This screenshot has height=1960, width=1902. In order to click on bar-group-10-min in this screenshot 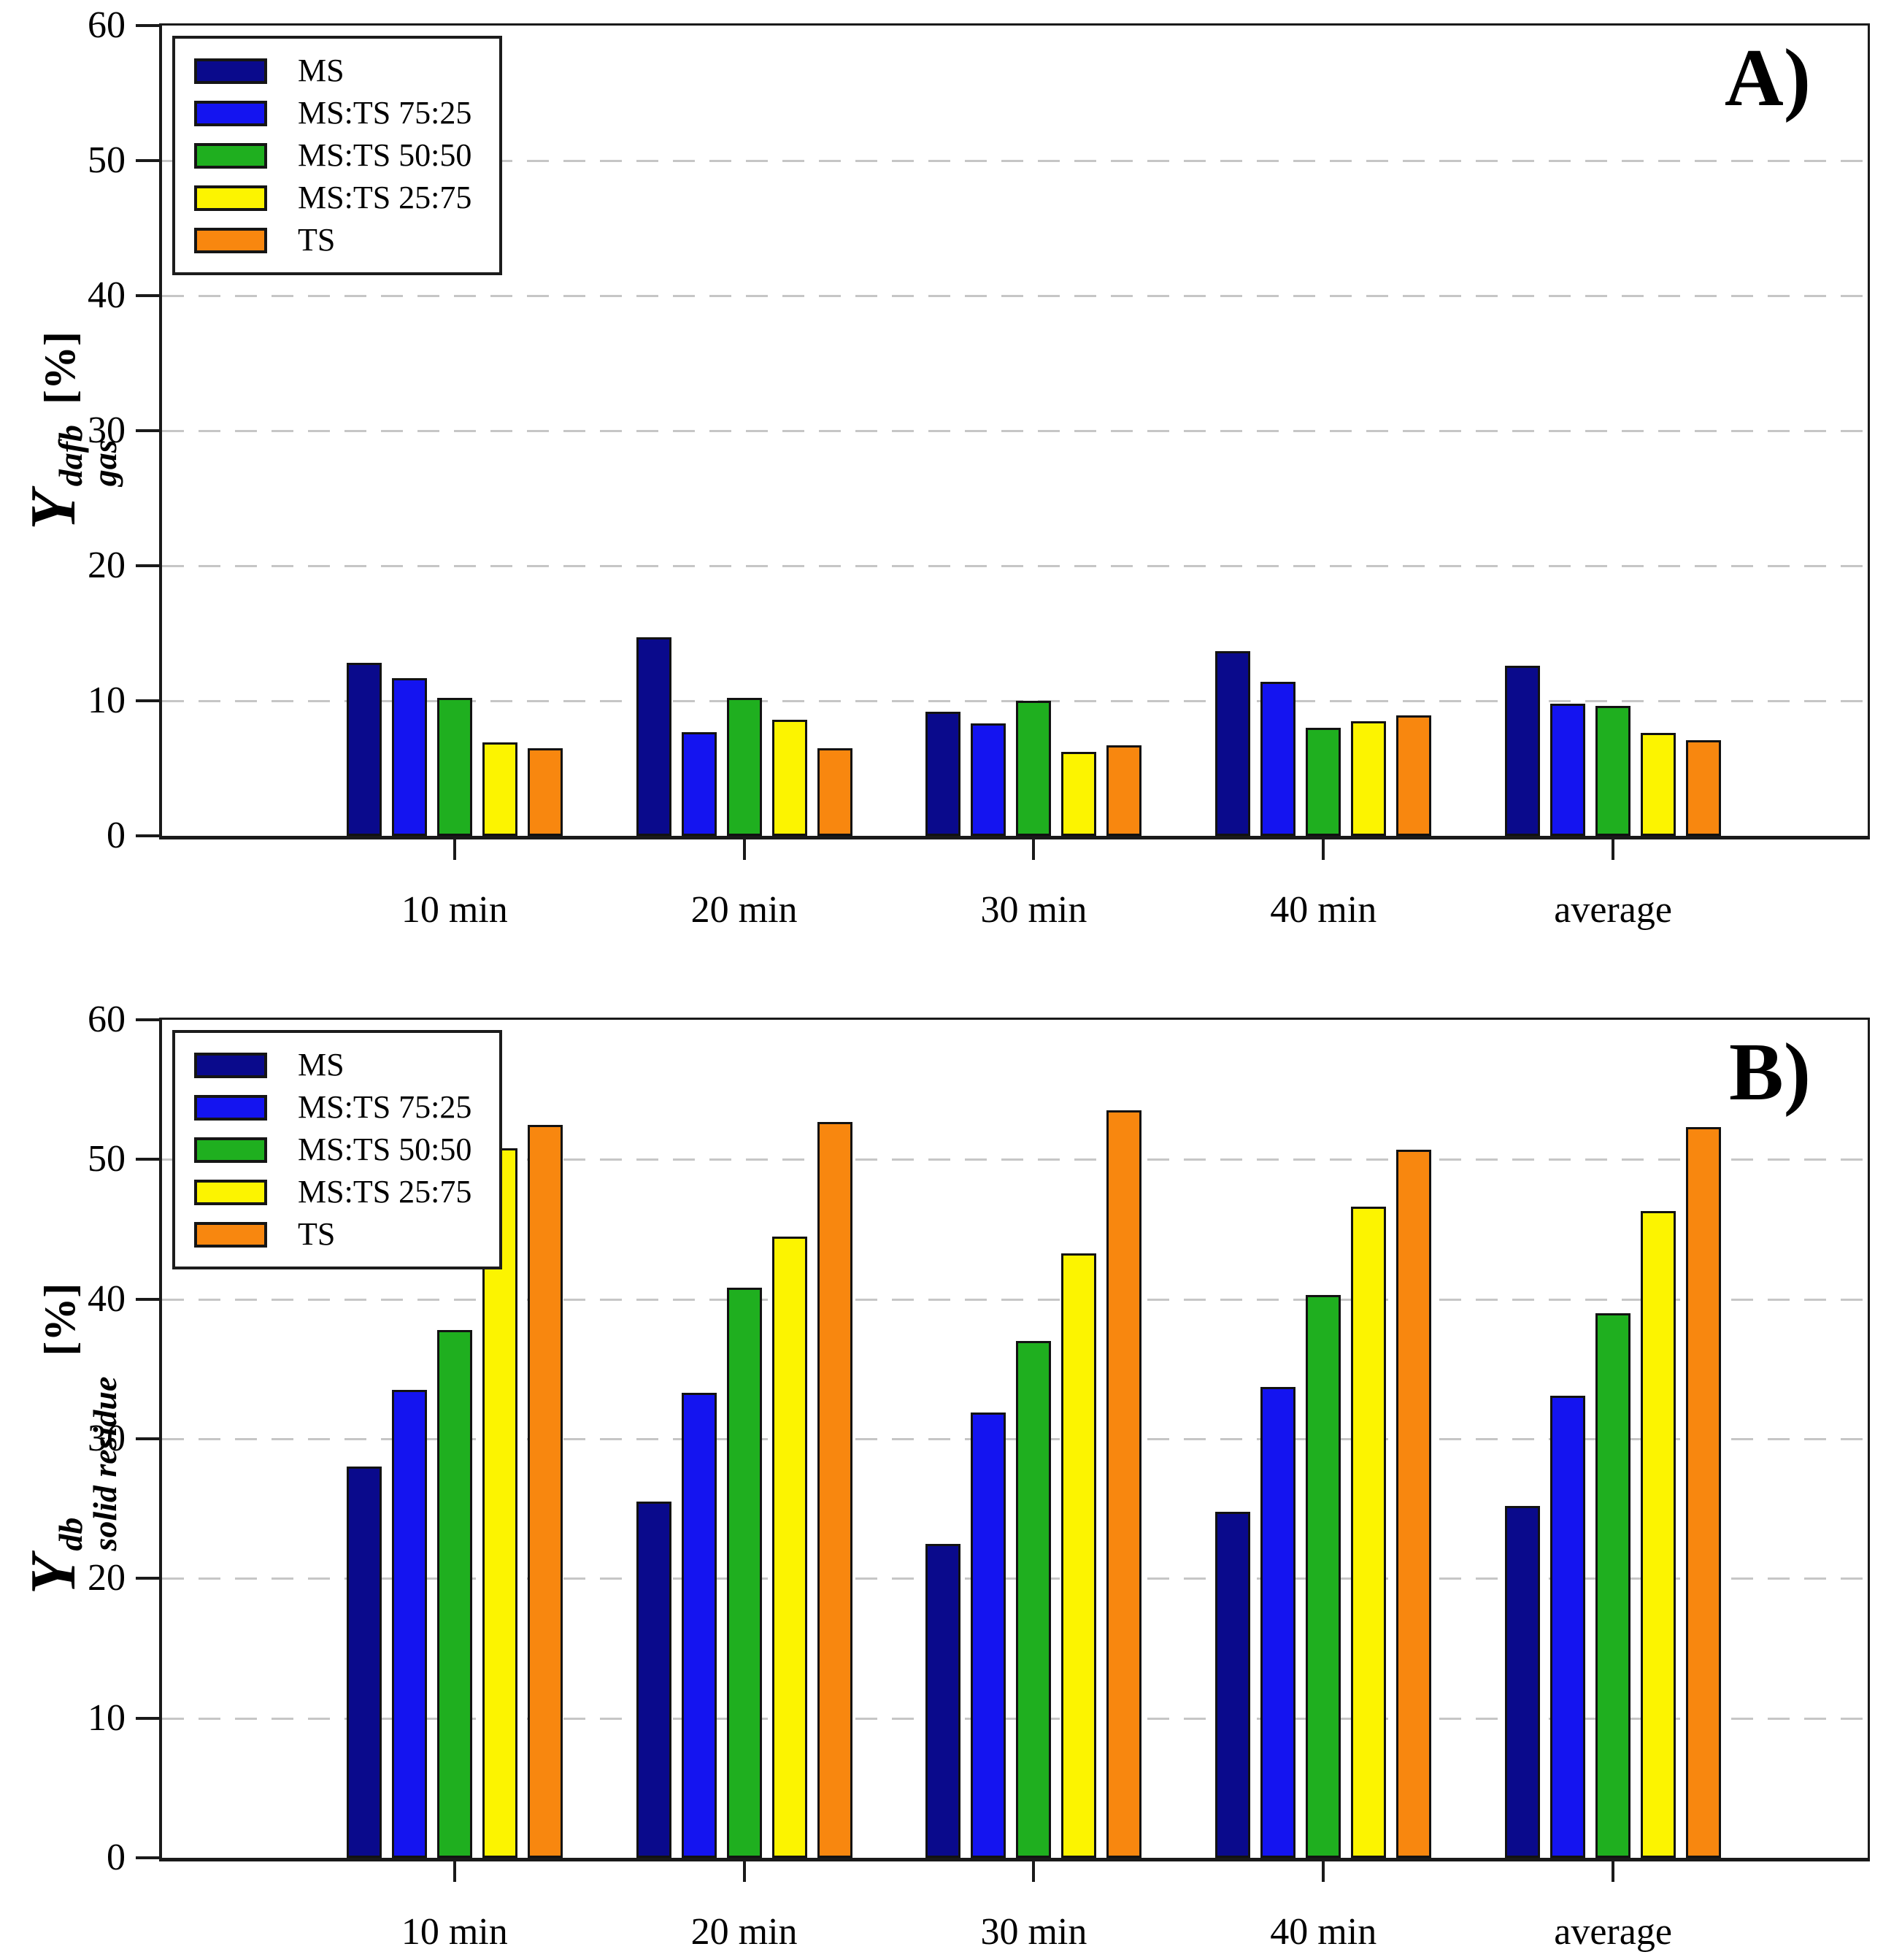, I will do `click(454, 1439)`.